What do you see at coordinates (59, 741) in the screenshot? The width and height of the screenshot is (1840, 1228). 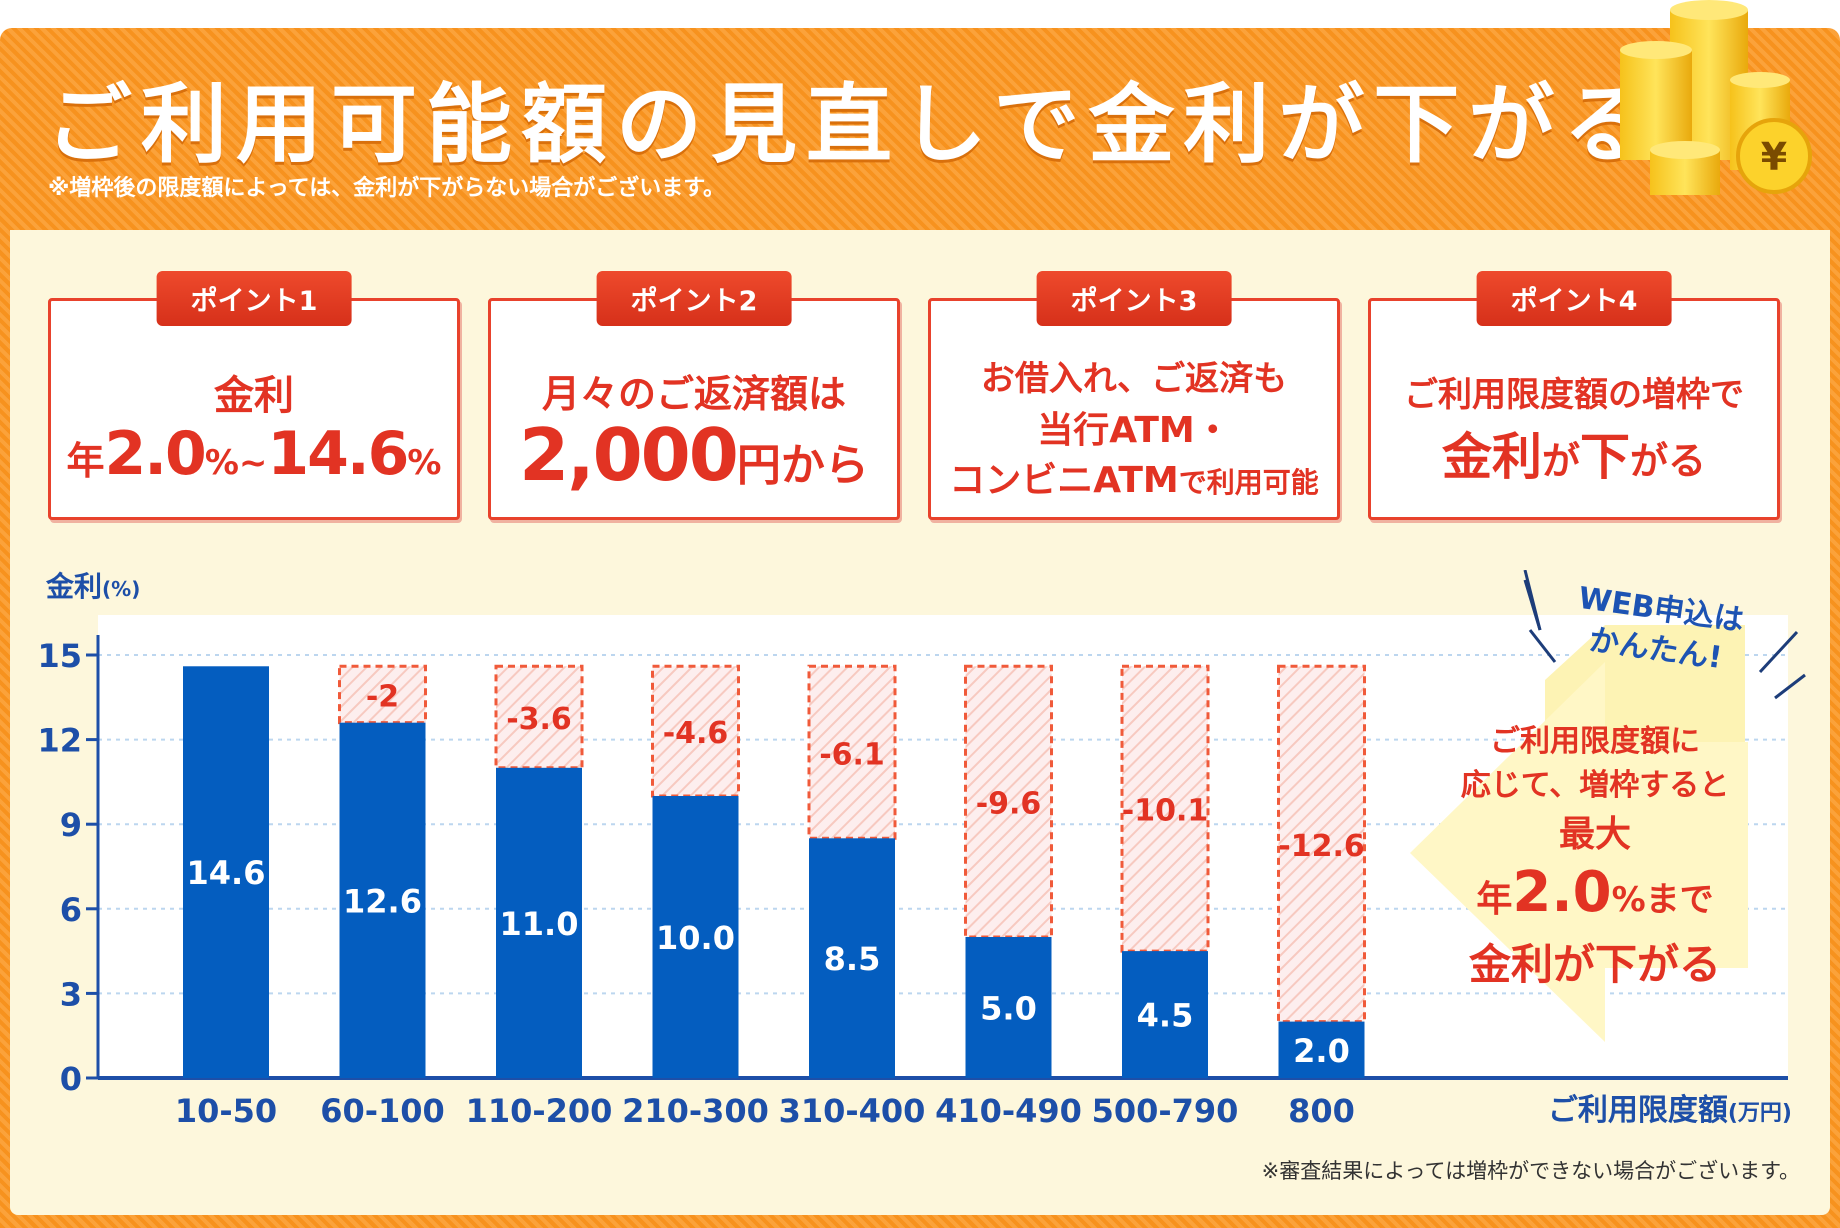 I see `y-tick-label: 12` at bounding box center [59, 741].